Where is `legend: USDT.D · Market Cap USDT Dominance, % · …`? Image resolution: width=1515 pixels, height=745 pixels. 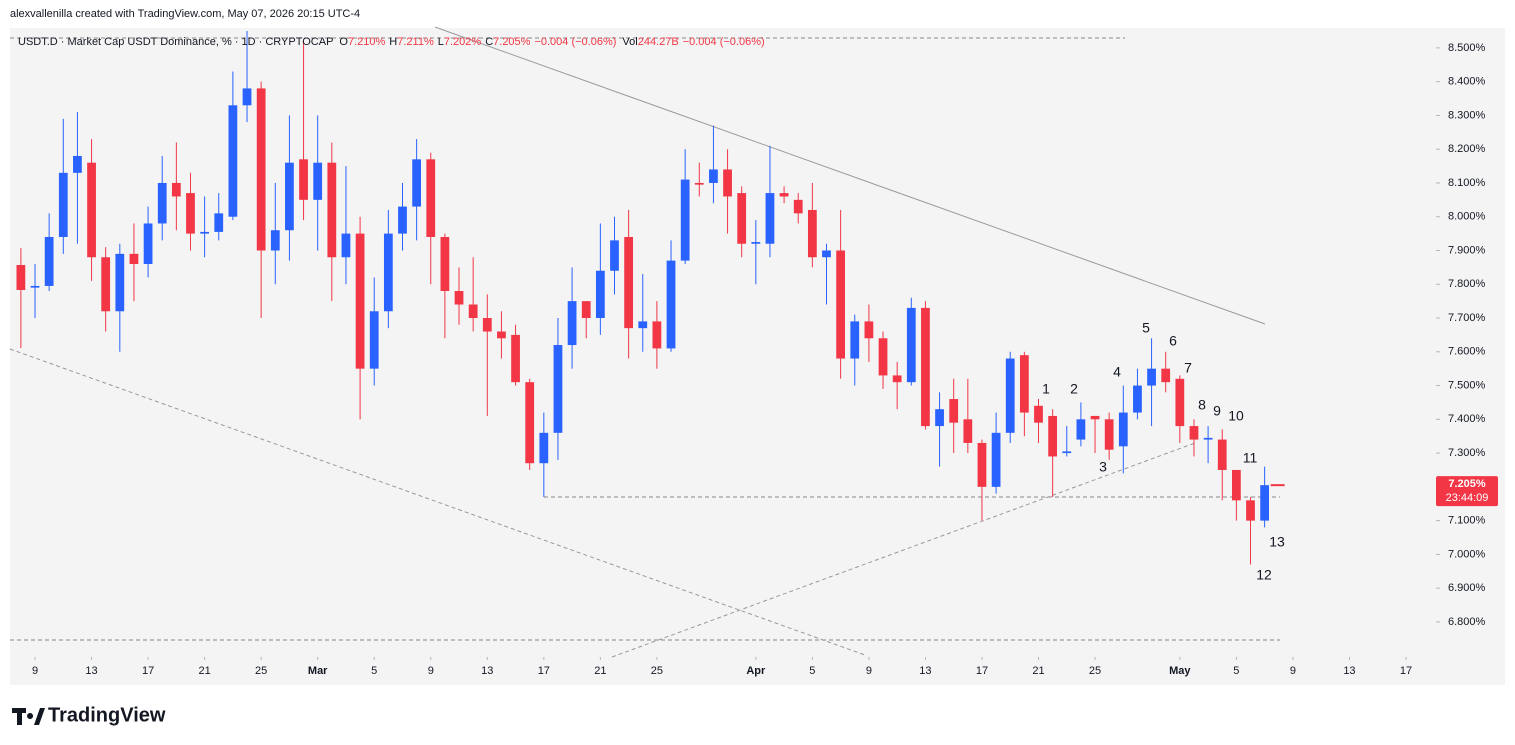
legend: USDT.D · Market Cap USDT Dominance, % · … is located at coordinates (391, 42).